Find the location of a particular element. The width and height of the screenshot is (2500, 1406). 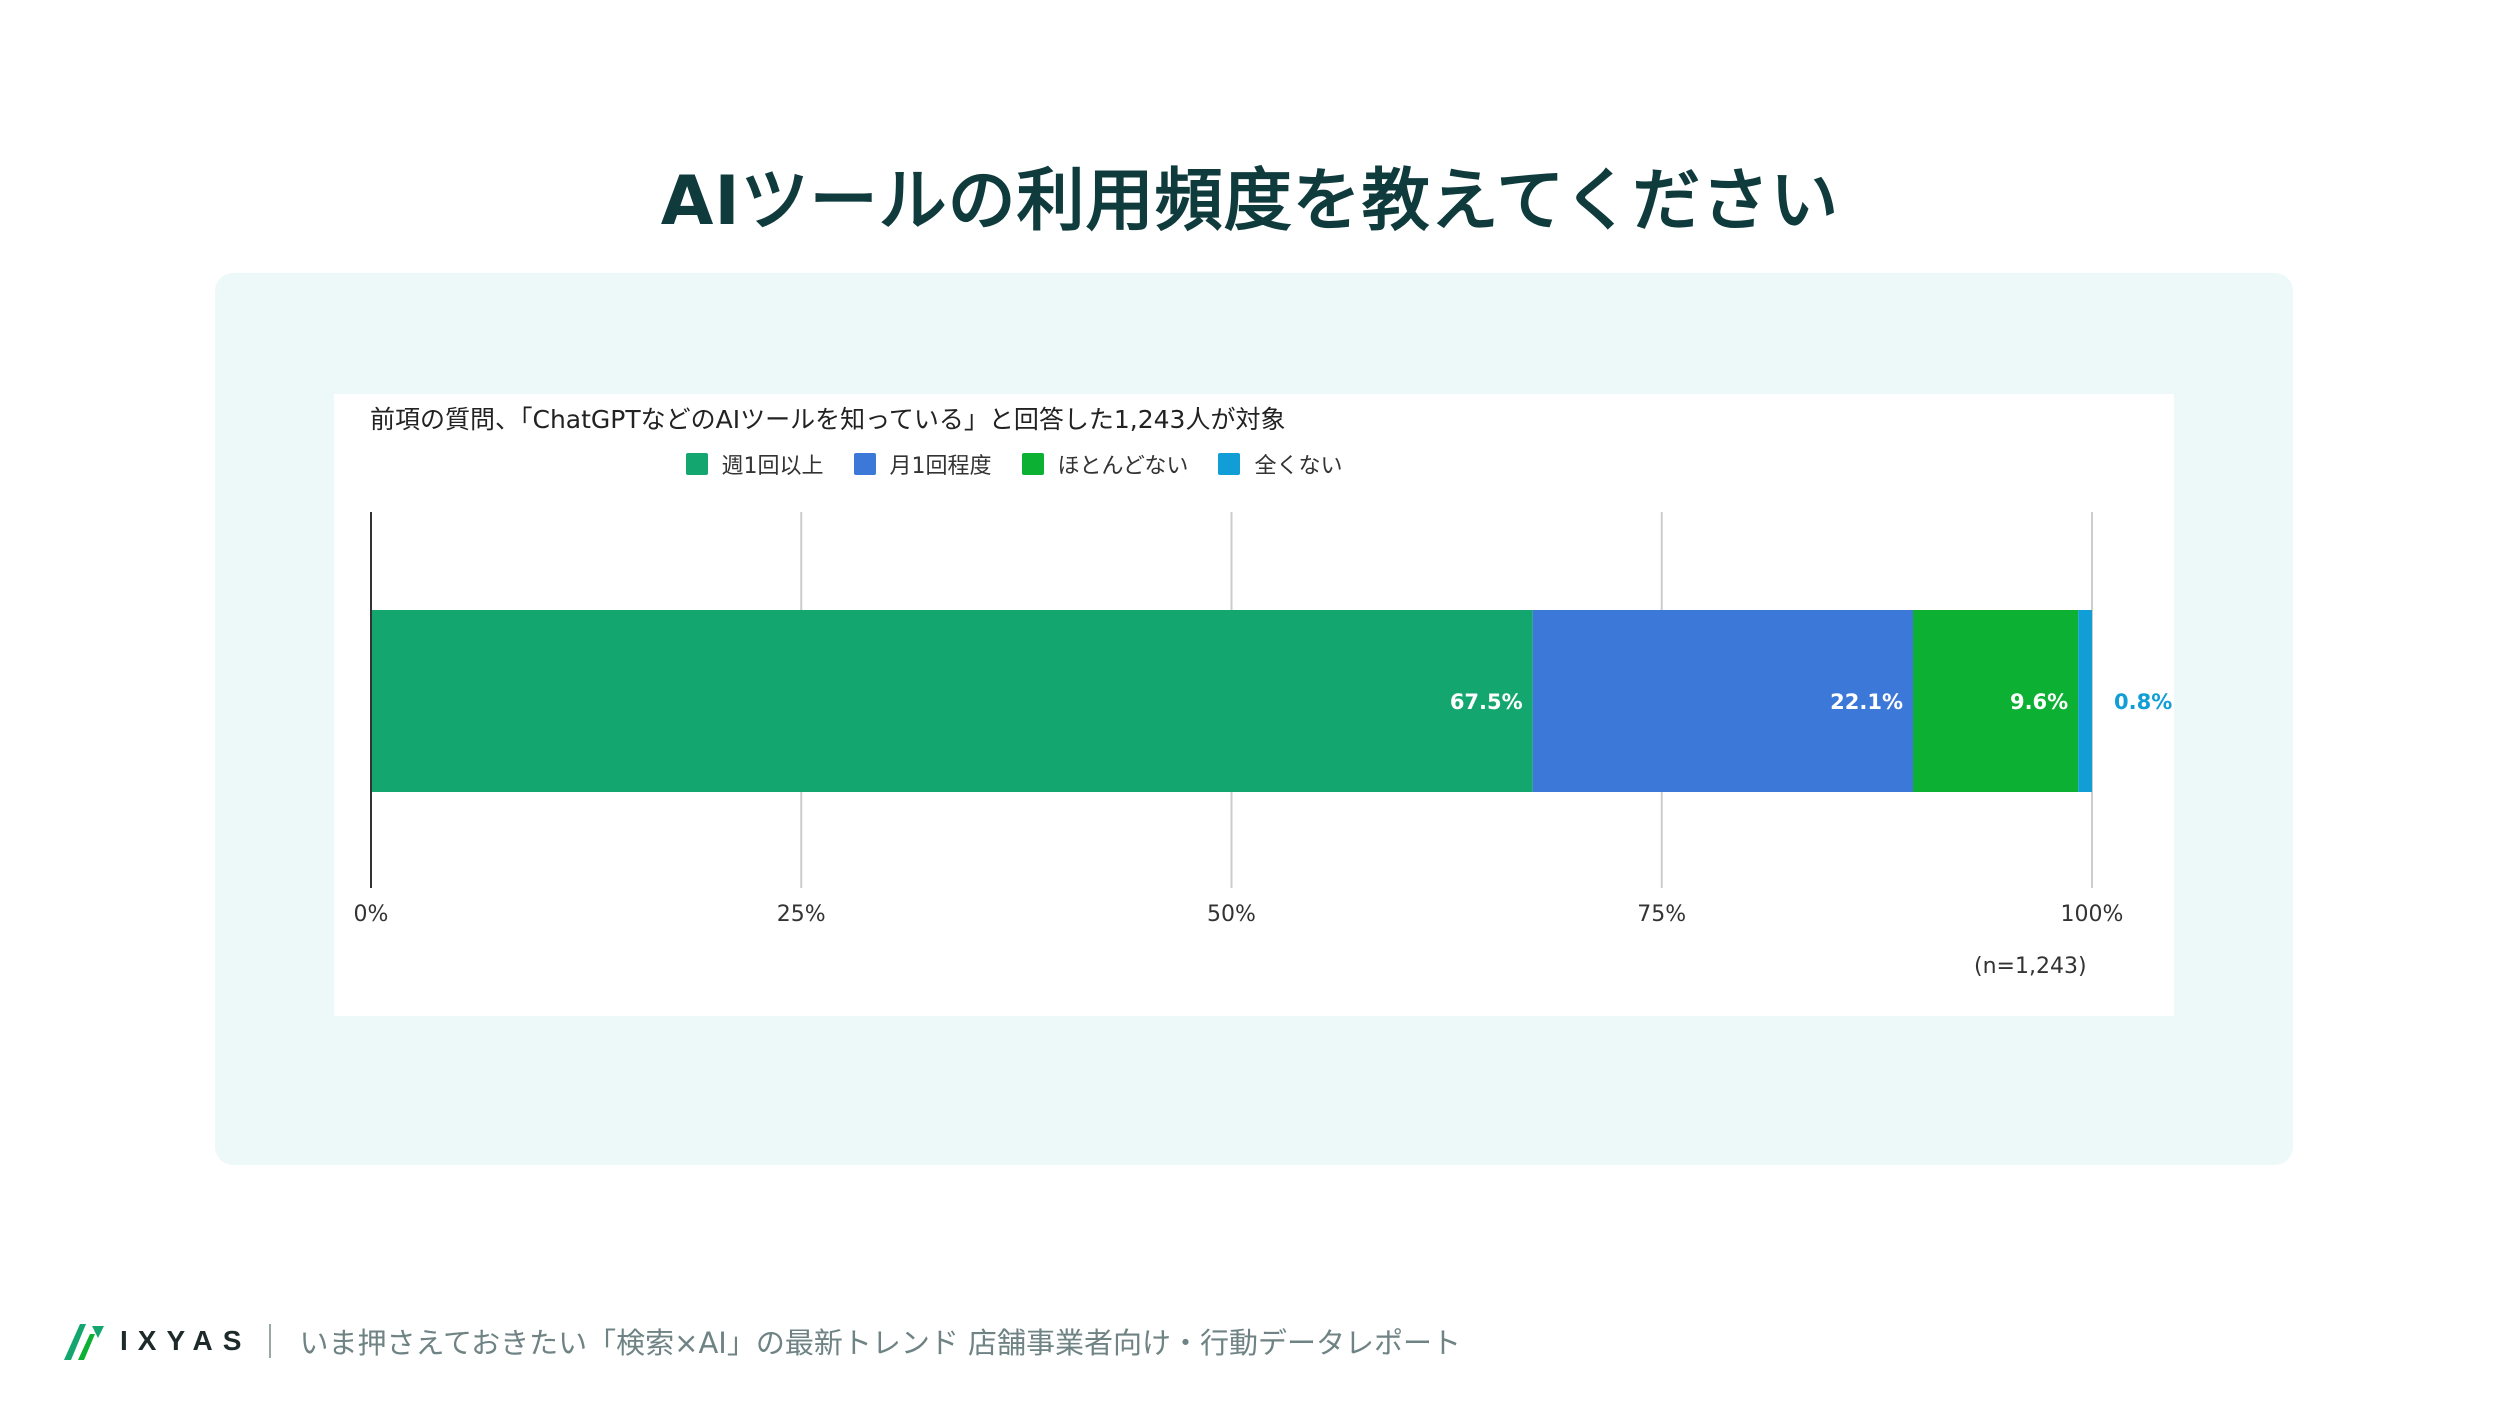

data-label-rarely: 9.6% is located at coordinates (2039, 702).